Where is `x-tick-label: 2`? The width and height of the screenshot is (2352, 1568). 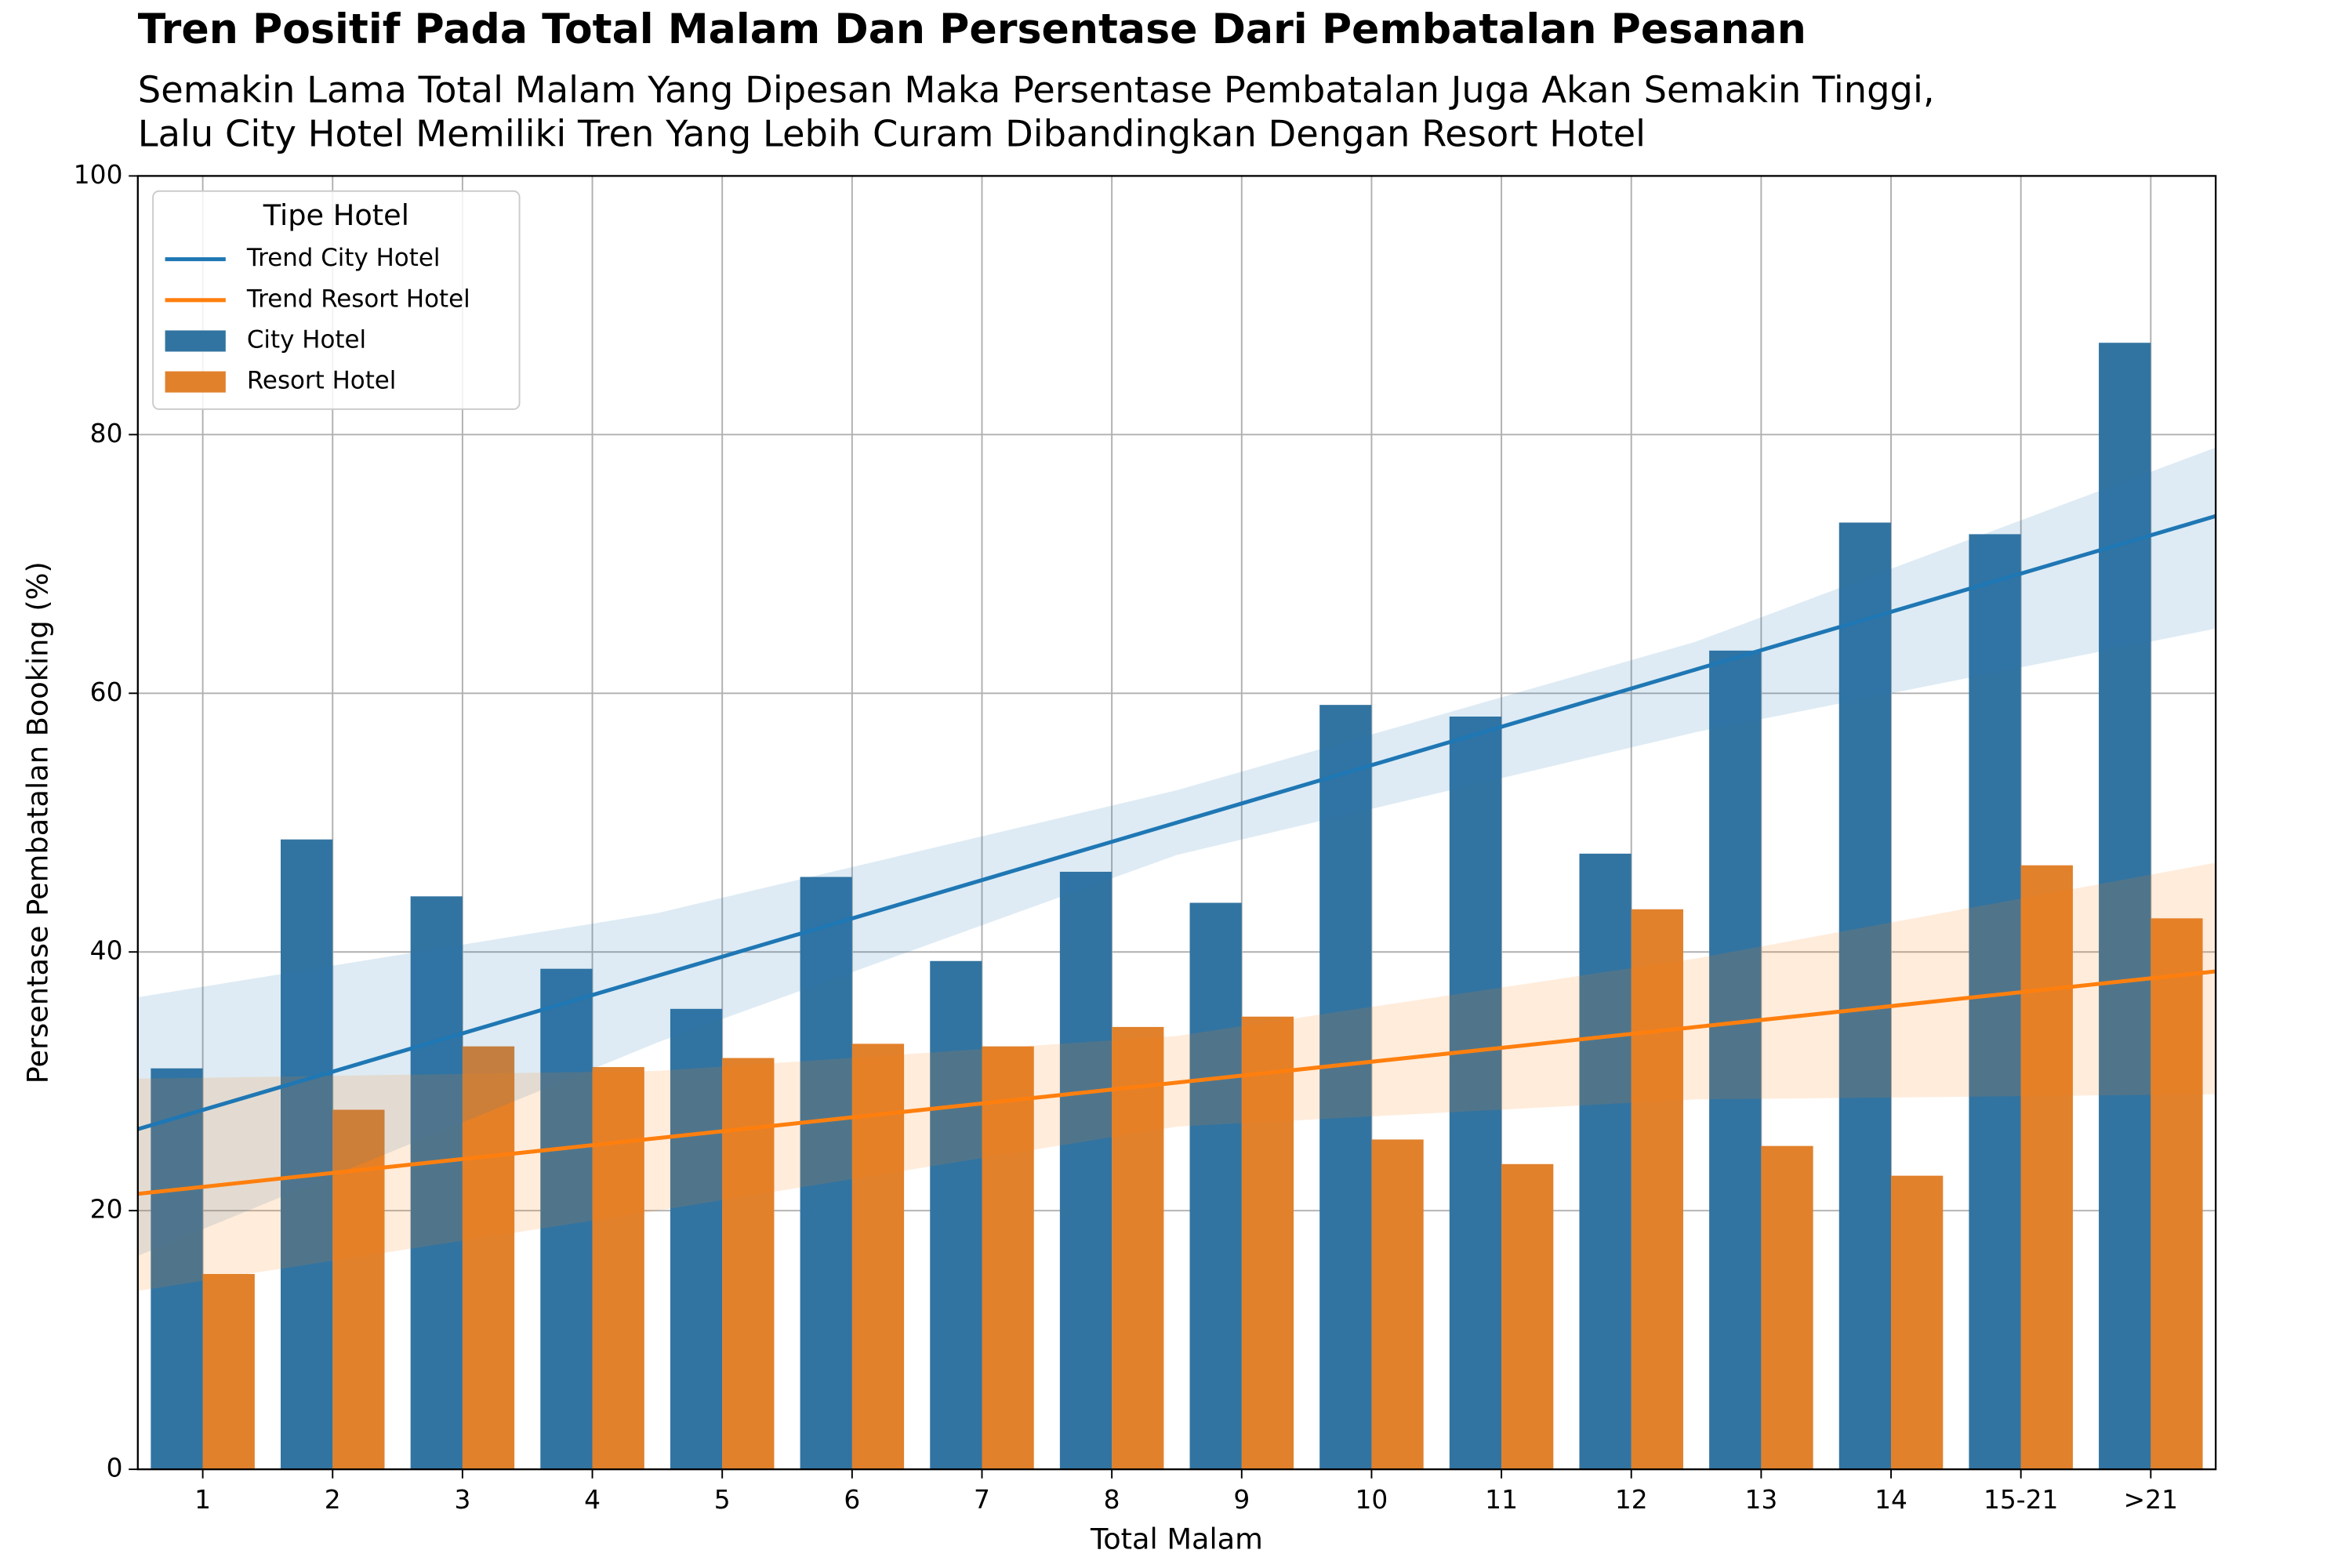 x-tick-label: 2 is located at coordinates (333, 1500).